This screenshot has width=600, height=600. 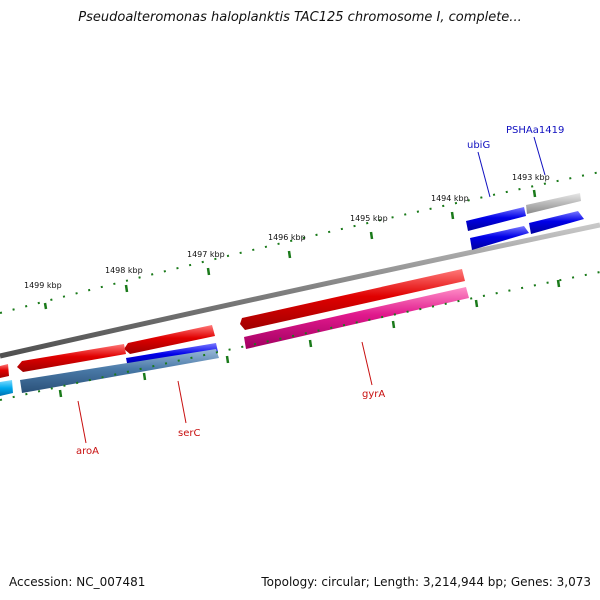 What do you see at coordinates (531, 177) in the screenshot?
I see `scale-label-1493: 1493 kbp` at bounding box center [531, 177].